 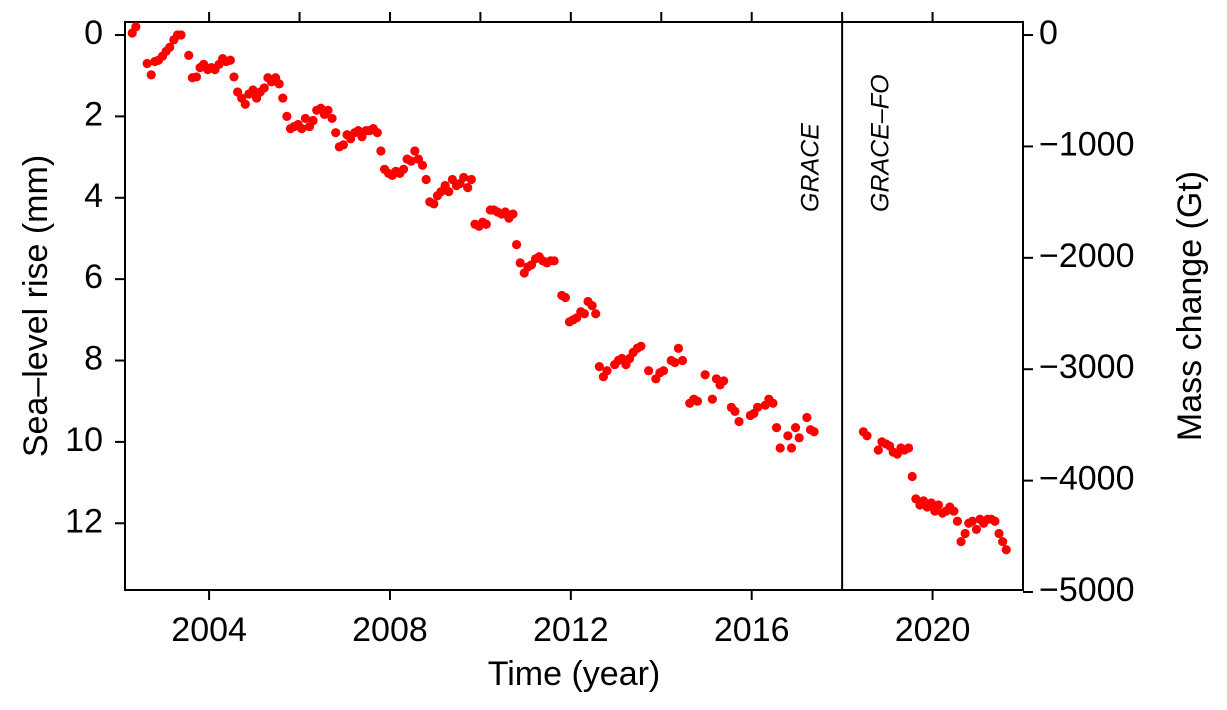 I want to click on y-tick-label: 4, so click(x=93, y=196).